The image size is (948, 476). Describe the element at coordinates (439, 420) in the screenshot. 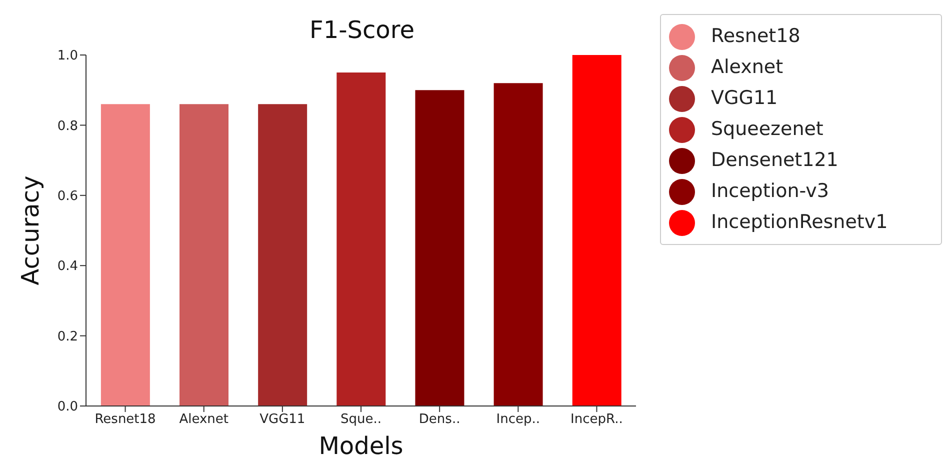

I see `x-tick-label: Dens..` at that location.